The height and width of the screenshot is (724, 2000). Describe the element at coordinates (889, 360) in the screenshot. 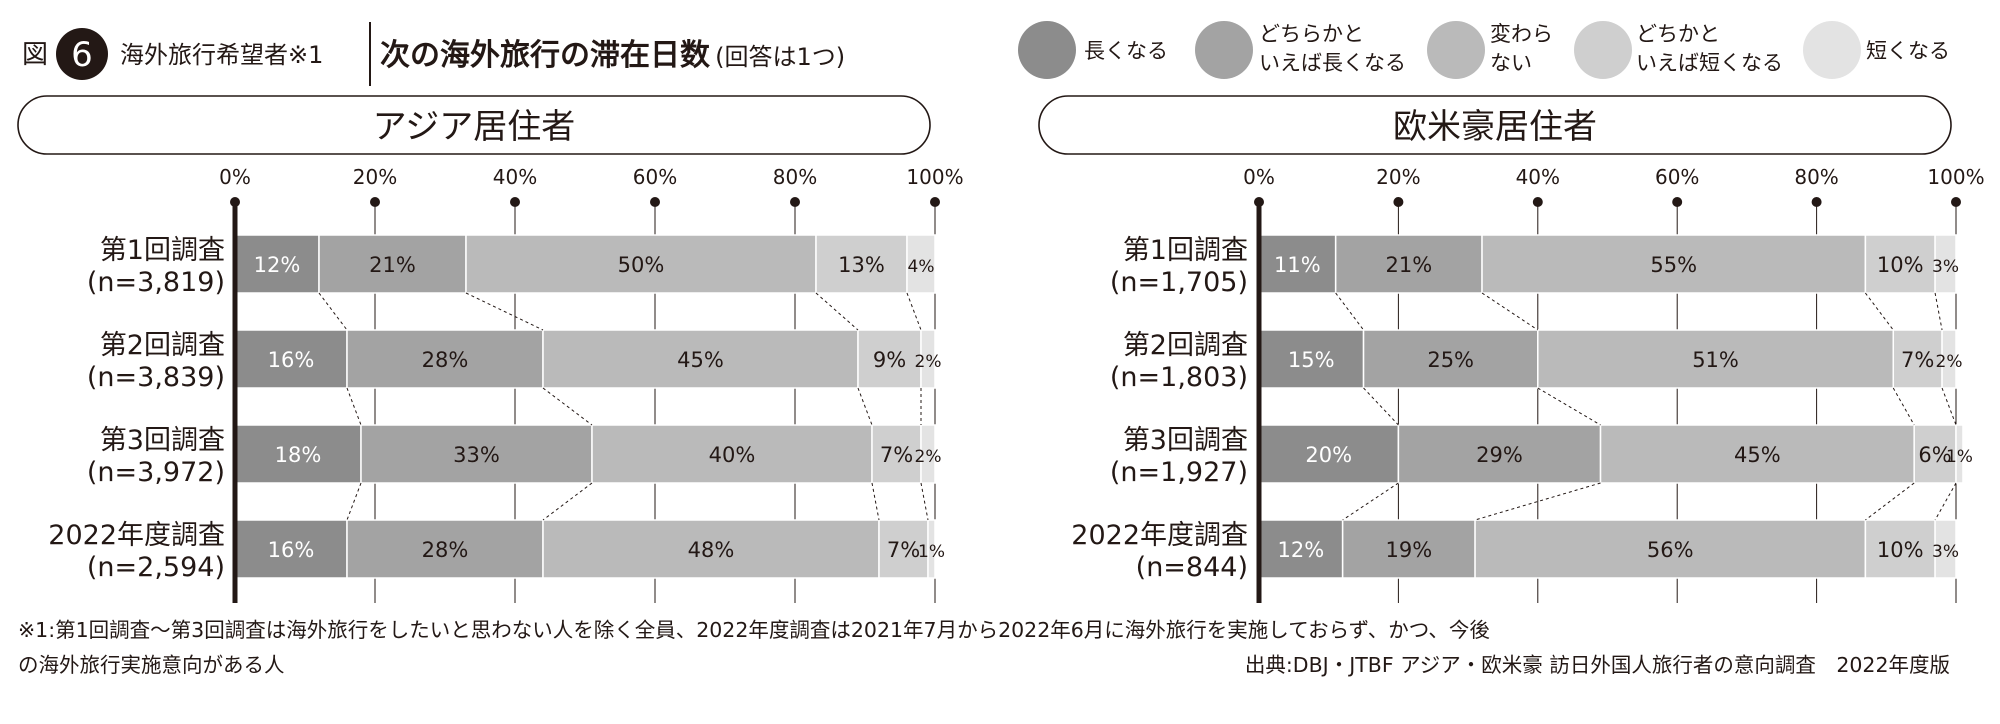

I see `data-label: 9%` at that location.